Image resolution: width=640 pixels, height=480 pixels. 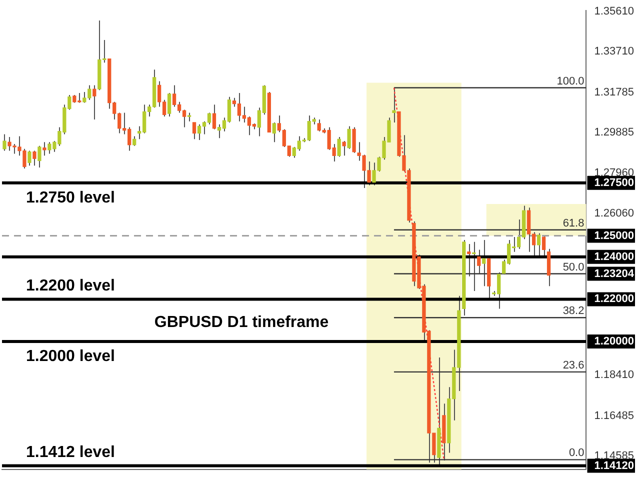 I want to click on y-tick-label: 1.33710, so click(x=614, y=52).